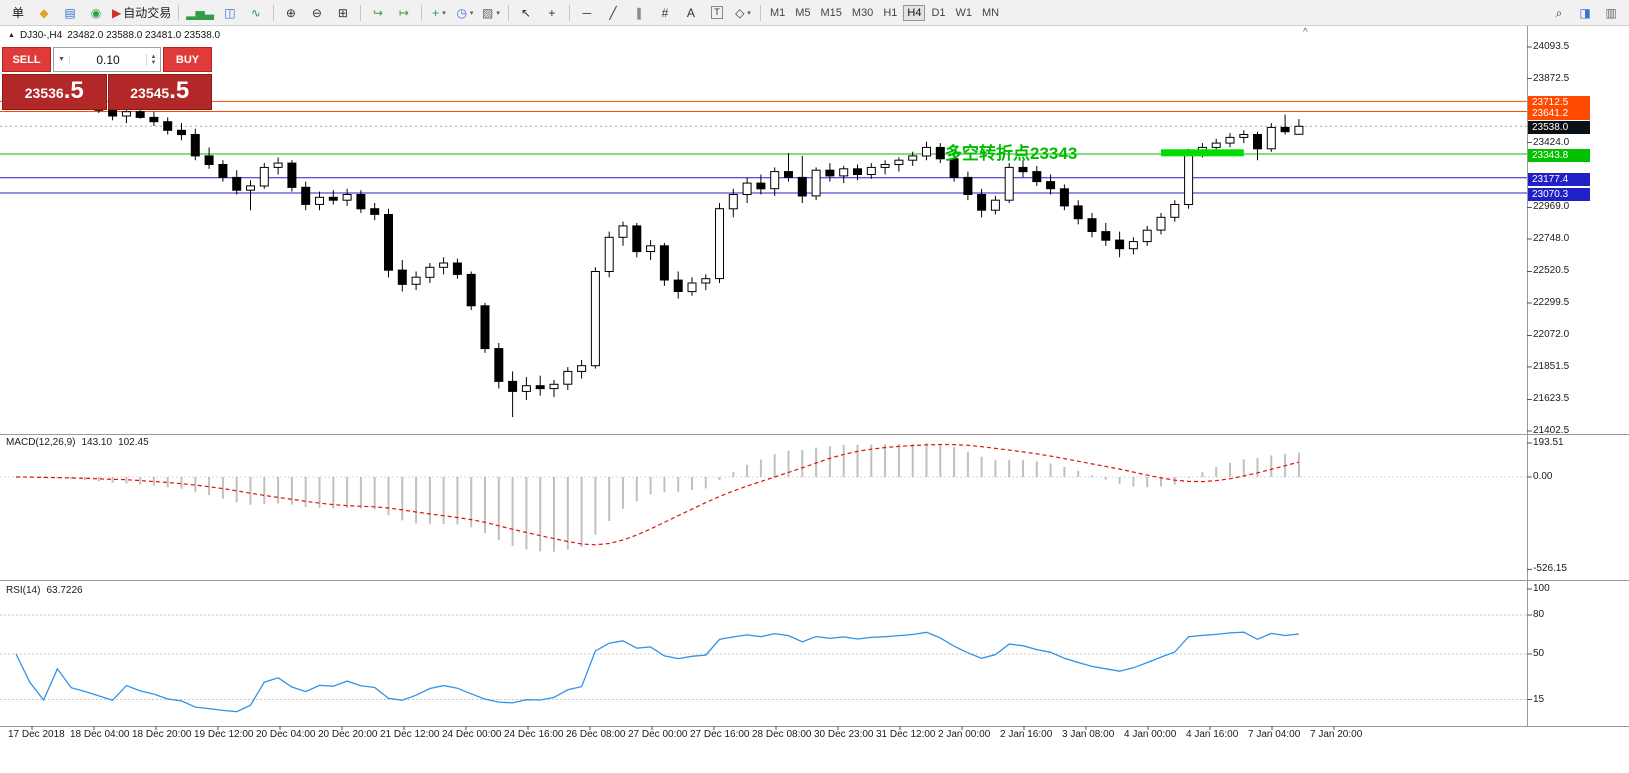  What do you see at coordinates (230, 12) in the screenshot?
I see `candle-chart-icon: ◫` at bounding box center [230, 12].